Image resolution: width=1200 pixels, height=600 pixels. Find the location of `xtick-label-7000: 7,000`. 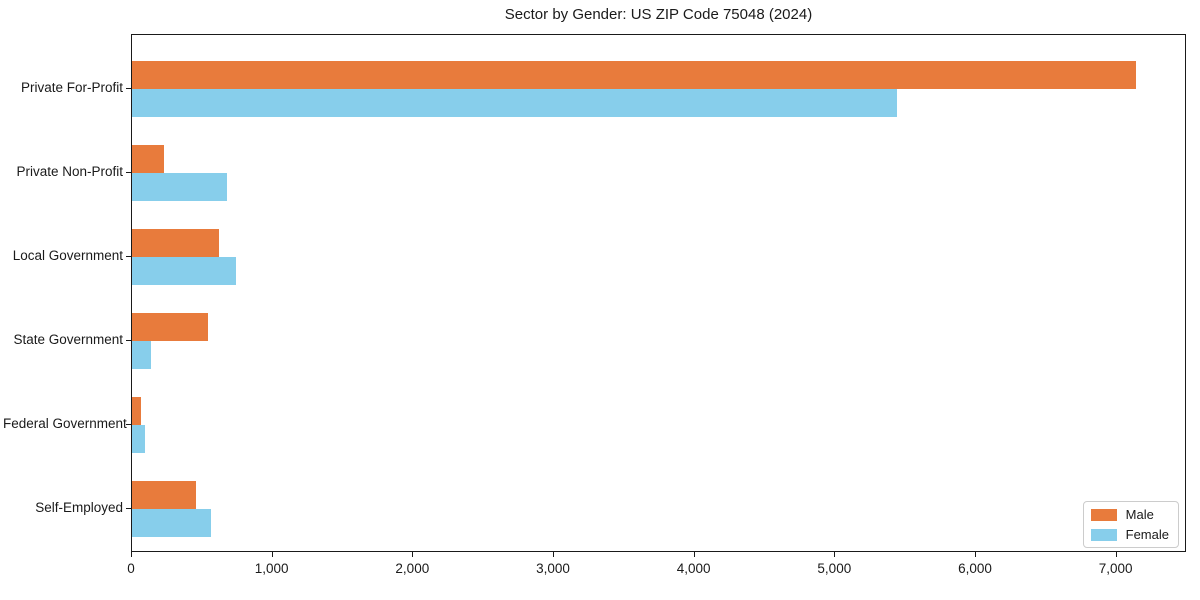

xtick-label-7000: 7,000 is located at coordinates (1115, 568).